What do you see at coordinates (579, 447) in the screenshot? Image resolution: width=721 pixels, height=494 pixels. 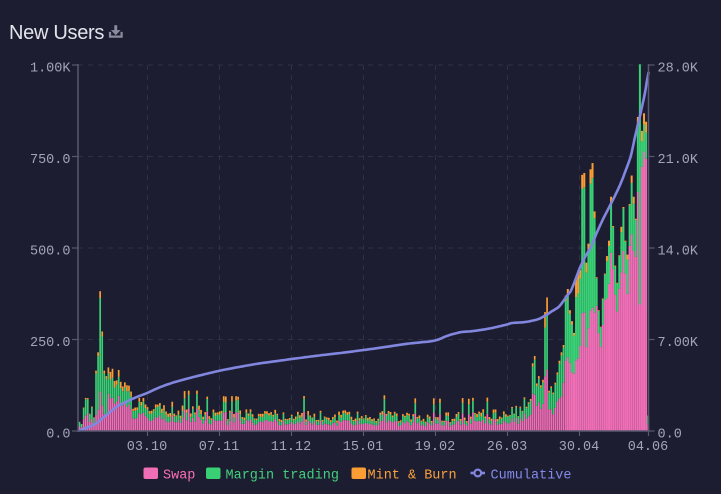 I see `svg-text: 30.04` at bounding box center [579, 447].